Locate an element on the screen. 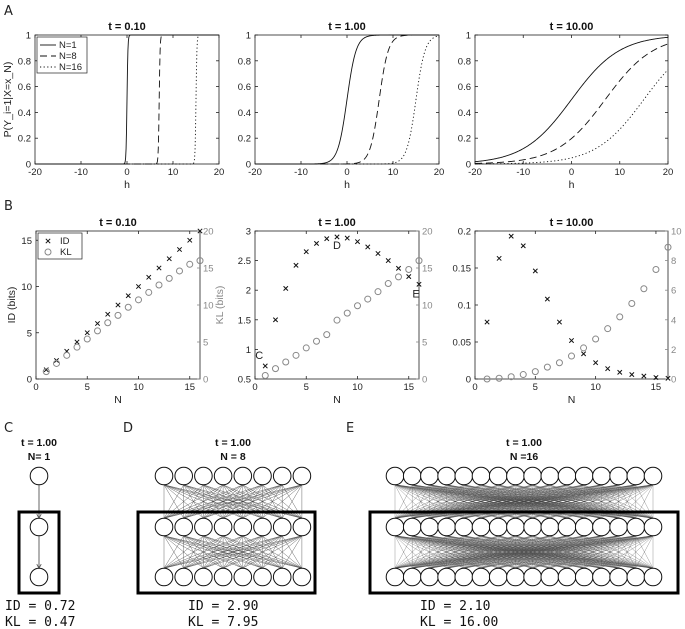  network-size-label: N =16 is located at coordinates (524, 457).